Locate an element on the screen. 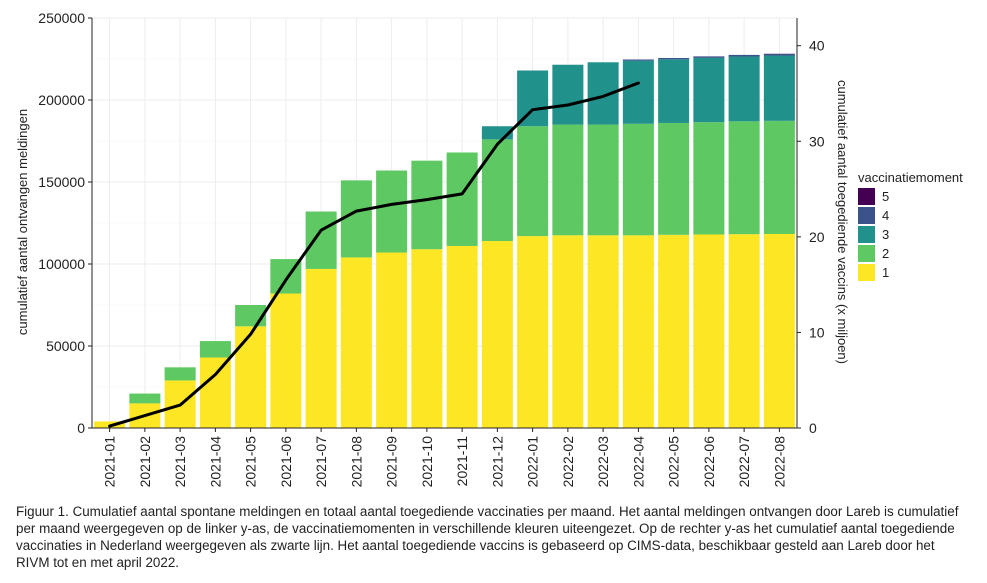 Image resolution: width=987 pixels, height=583 pixels. x-tick-label: 2022-01 is located at coordinates (533, 462).